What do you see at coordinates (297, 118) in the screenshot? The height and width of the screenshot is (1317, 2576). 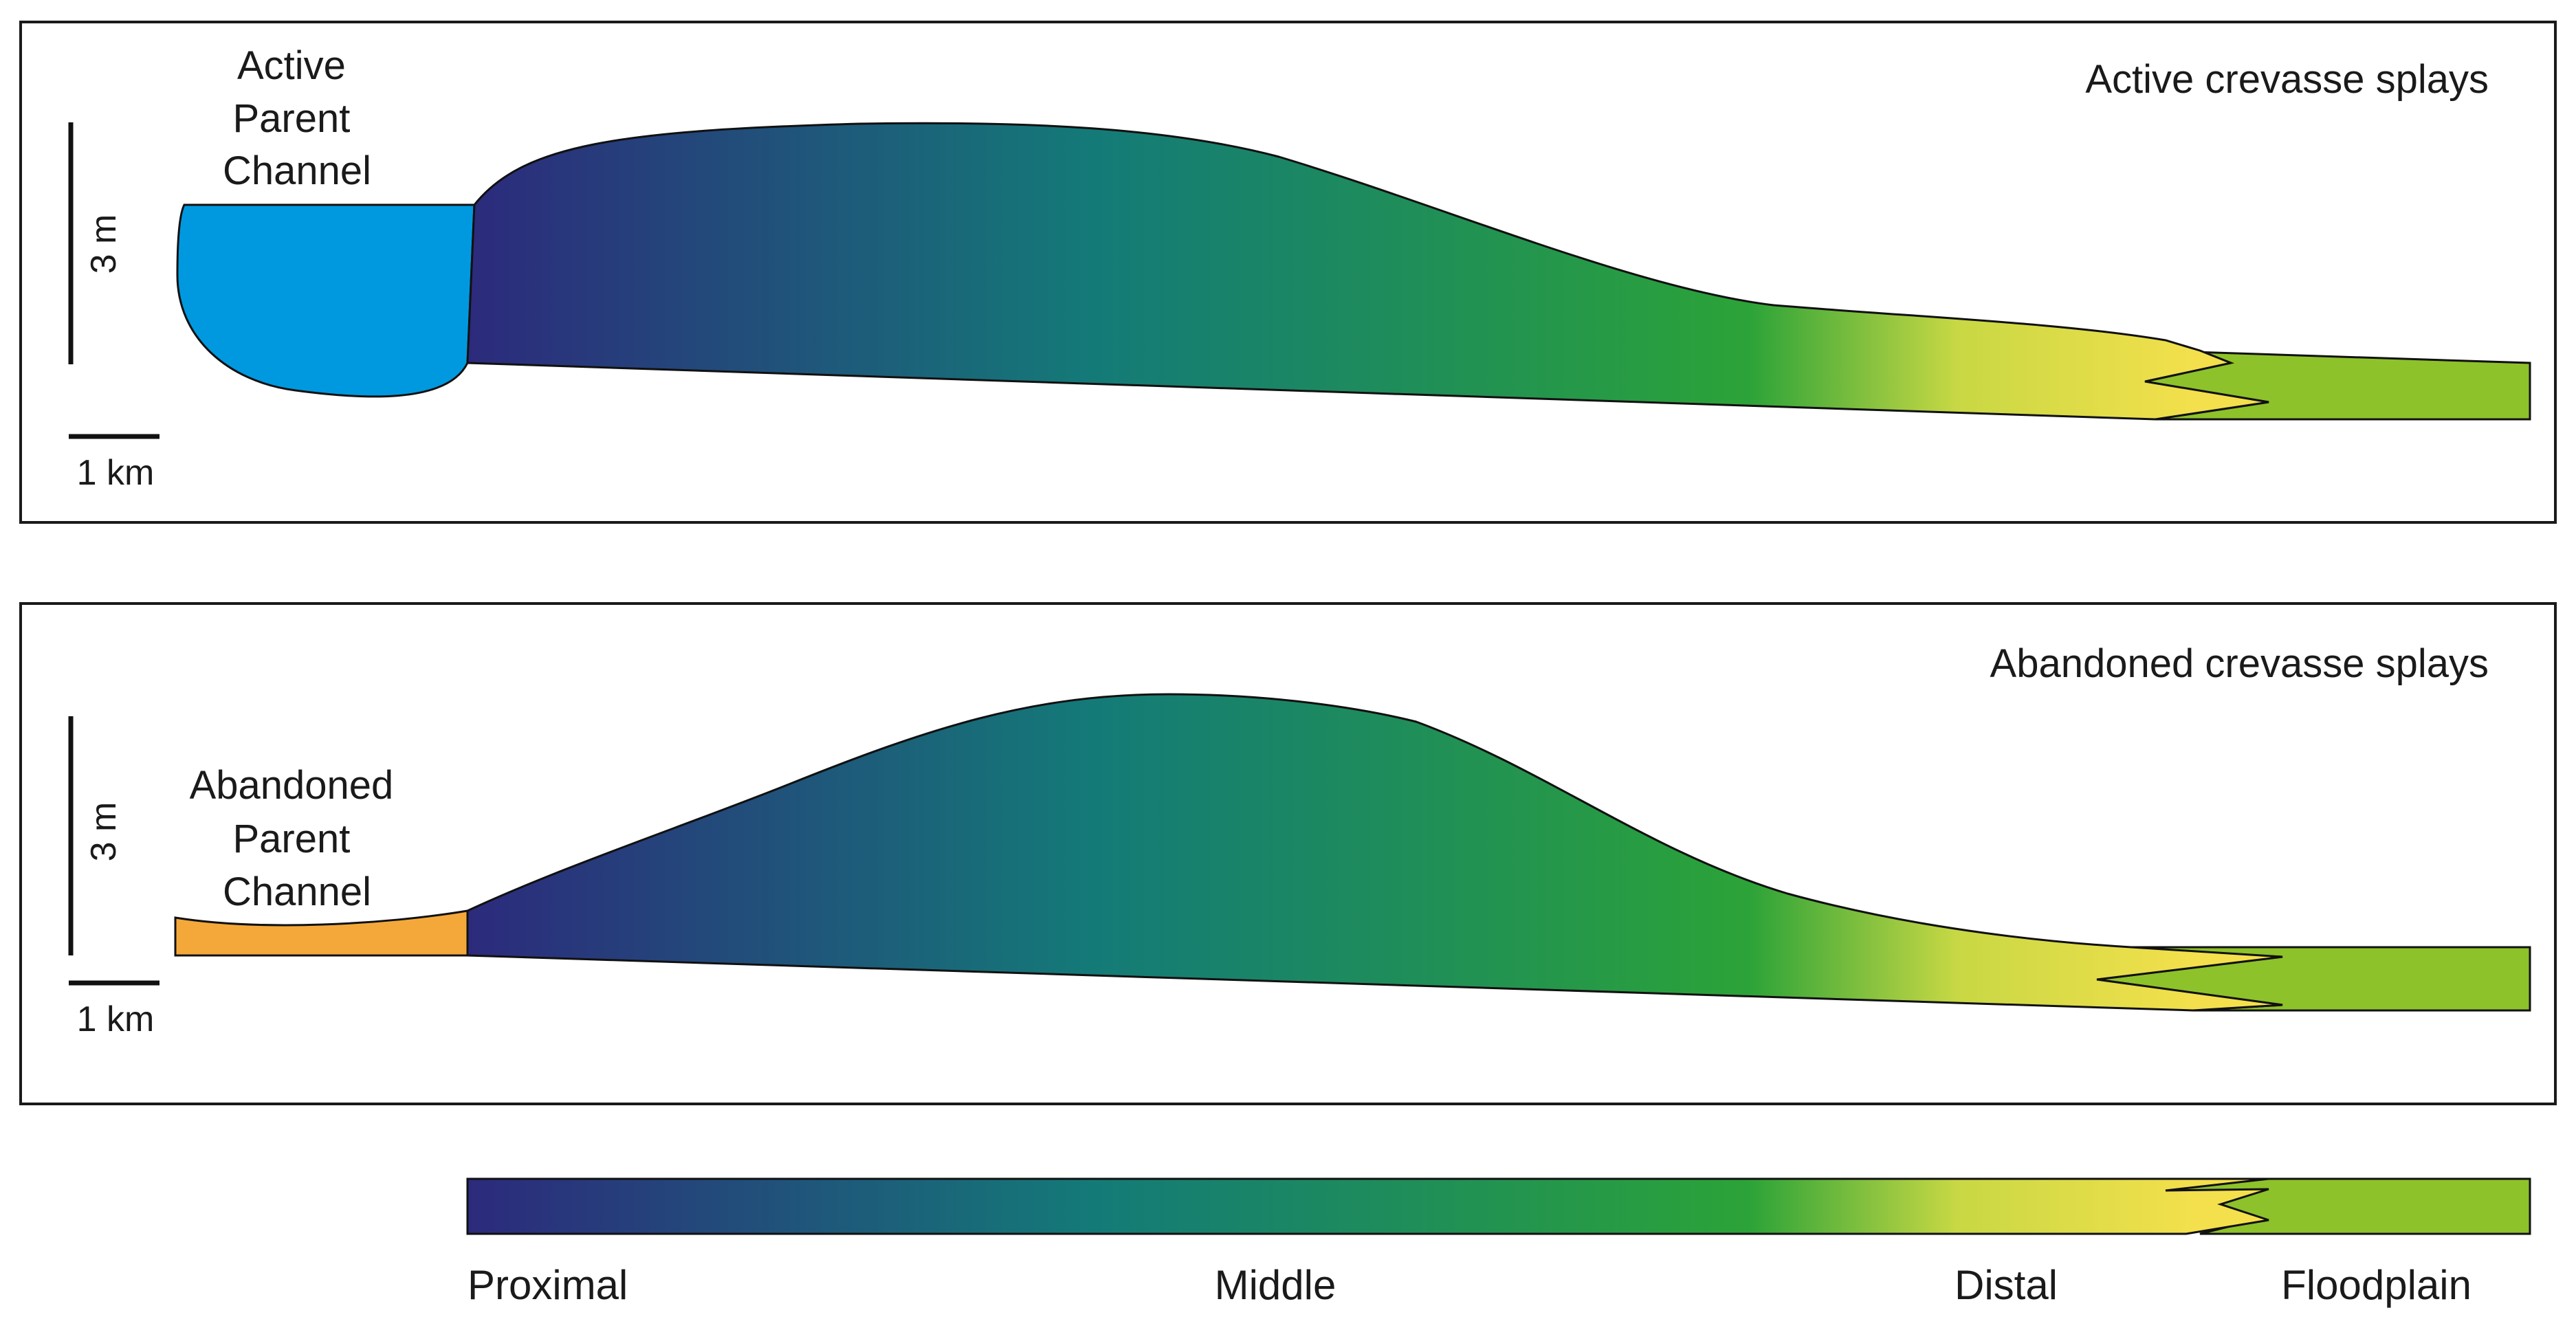 I see `channel-label: Active Parent Channel` at bounding box center [297, 118].